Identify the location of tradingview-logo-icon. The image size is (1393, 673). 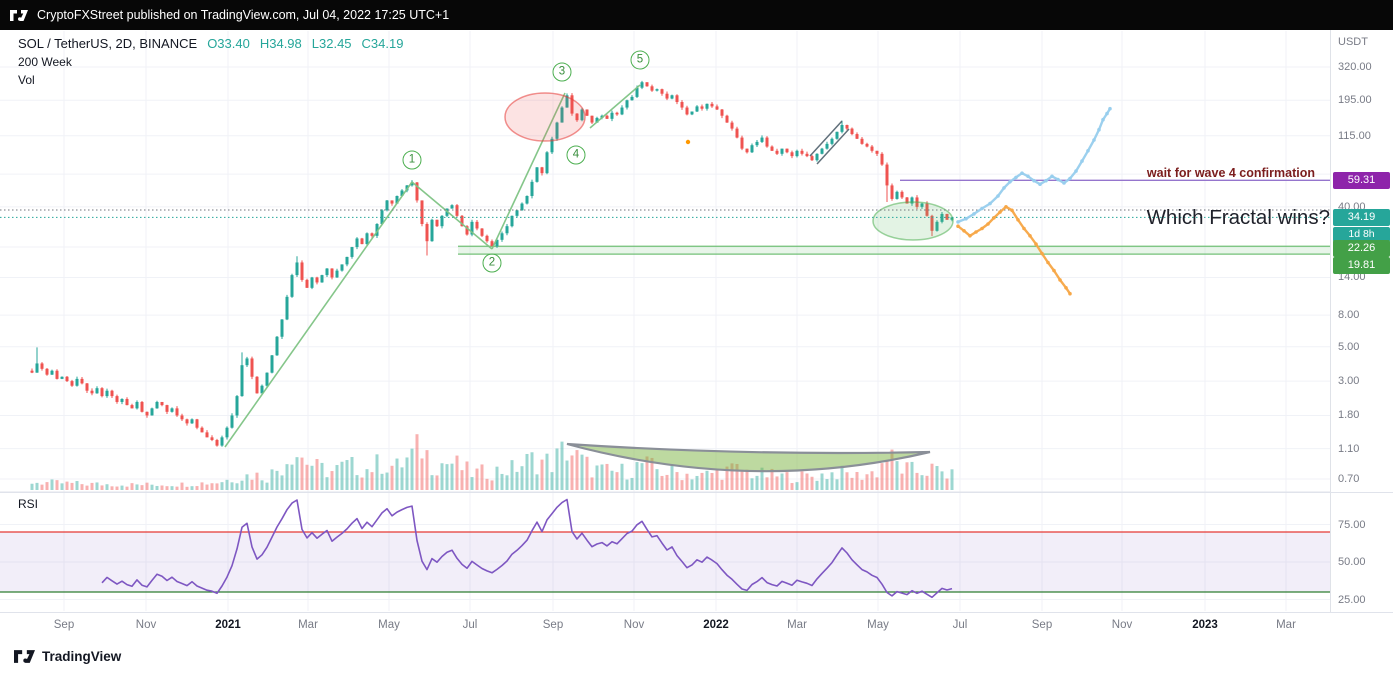
(24, 656).